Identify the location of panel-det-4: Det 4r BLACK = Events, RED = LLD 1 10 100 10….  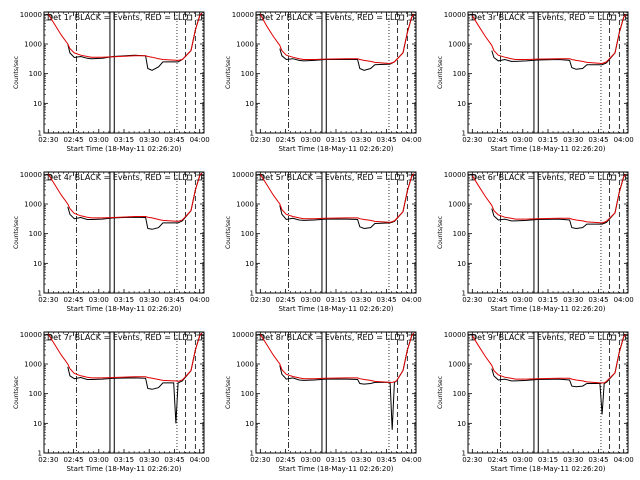
(111, 242).